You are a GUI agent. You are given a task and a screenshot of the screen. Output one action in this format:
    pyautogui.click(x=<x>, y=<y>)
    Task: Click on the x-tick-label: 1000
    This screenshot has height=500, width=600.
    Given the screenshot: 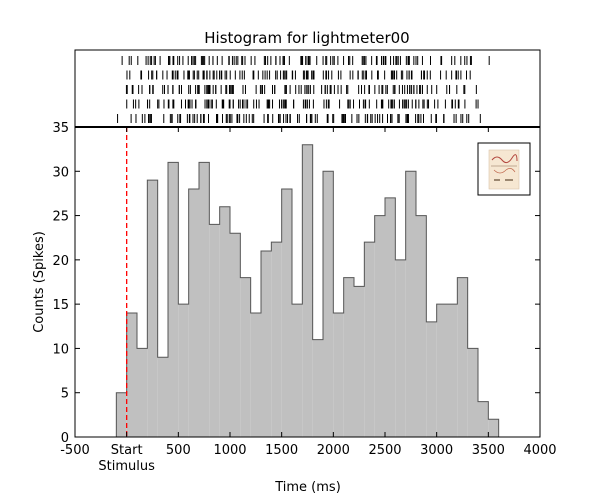 What is the action you would take?
    pyautogui.click(x=229, y=450)
    